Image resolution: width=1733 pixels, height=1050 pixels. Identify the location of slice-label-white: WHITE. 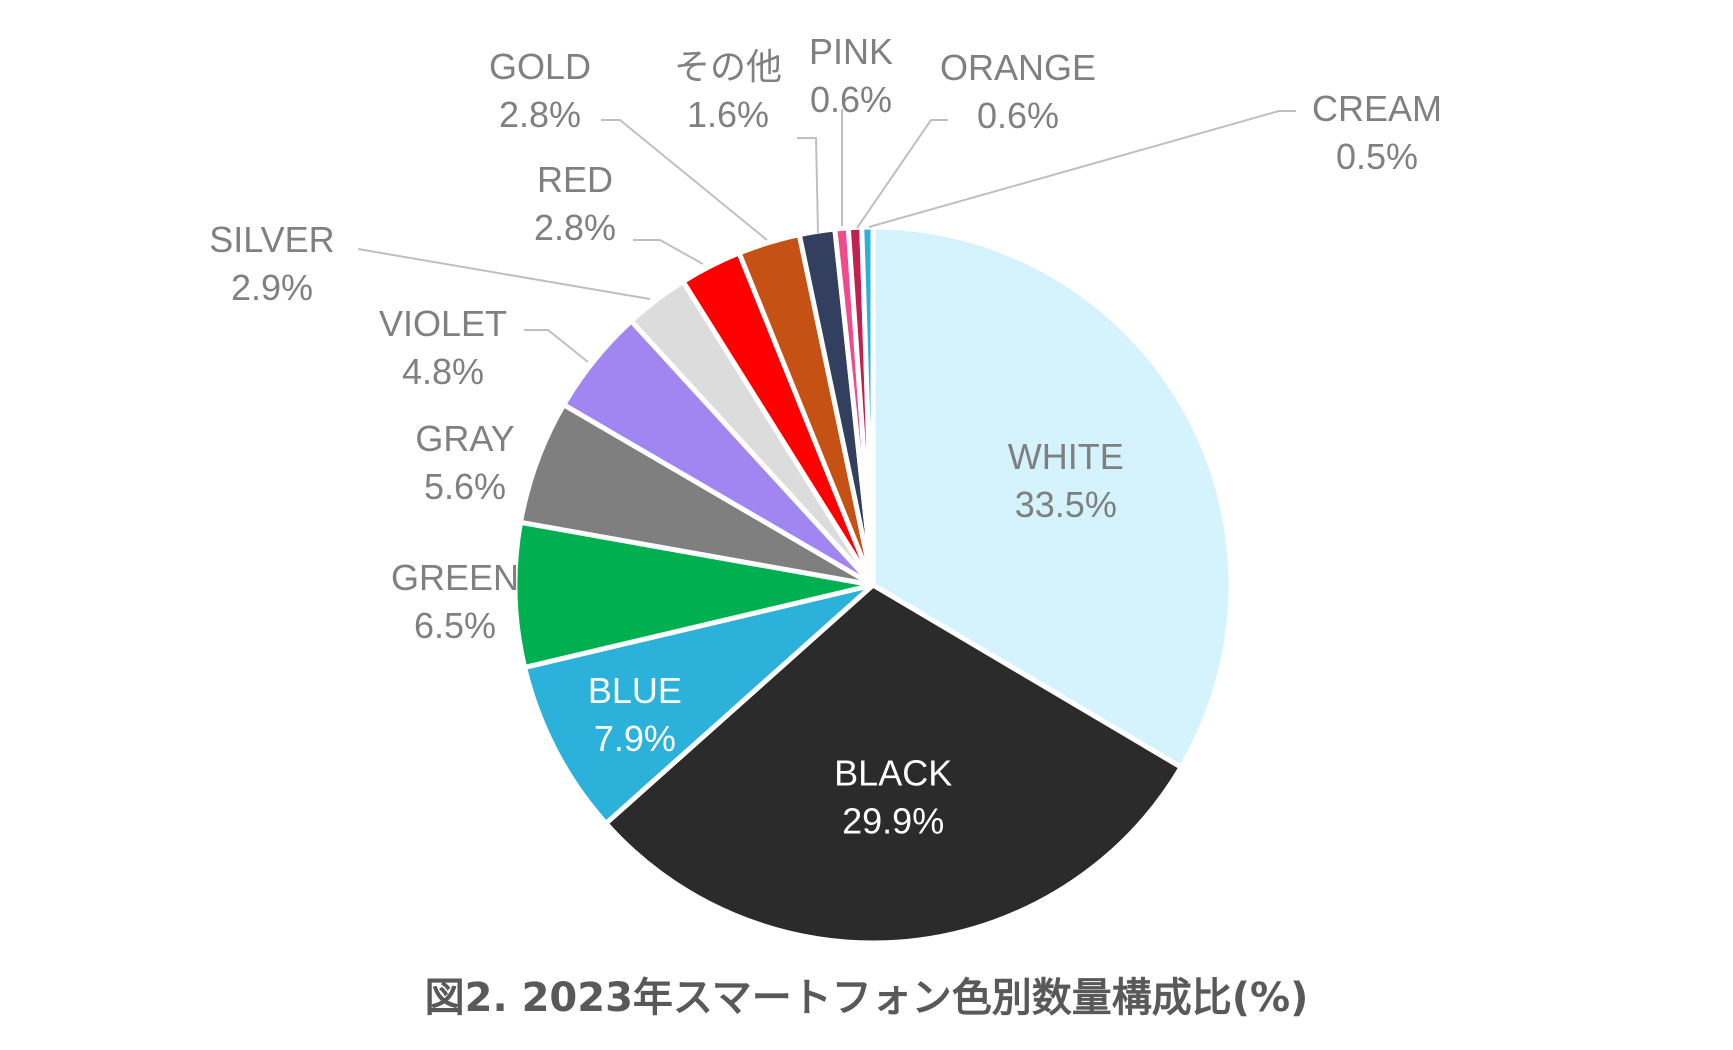
(1066, 456).